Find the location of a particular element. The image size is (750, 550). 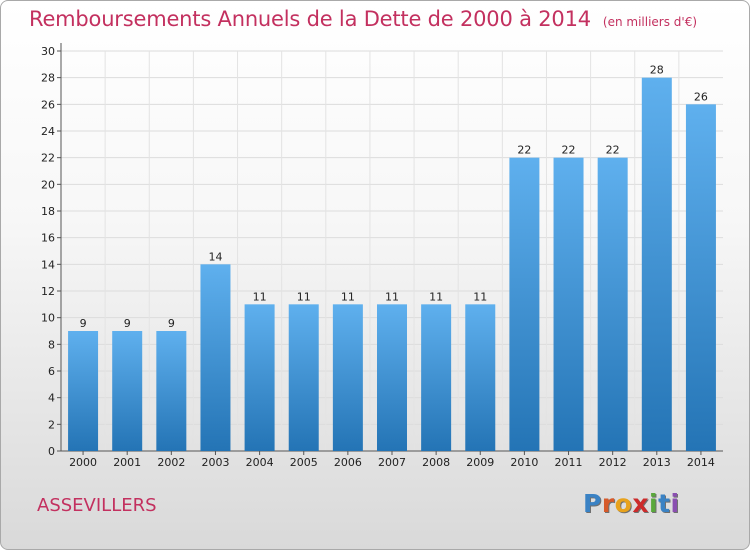

y-tick-label: 10 is located at coordinates (48, 318).